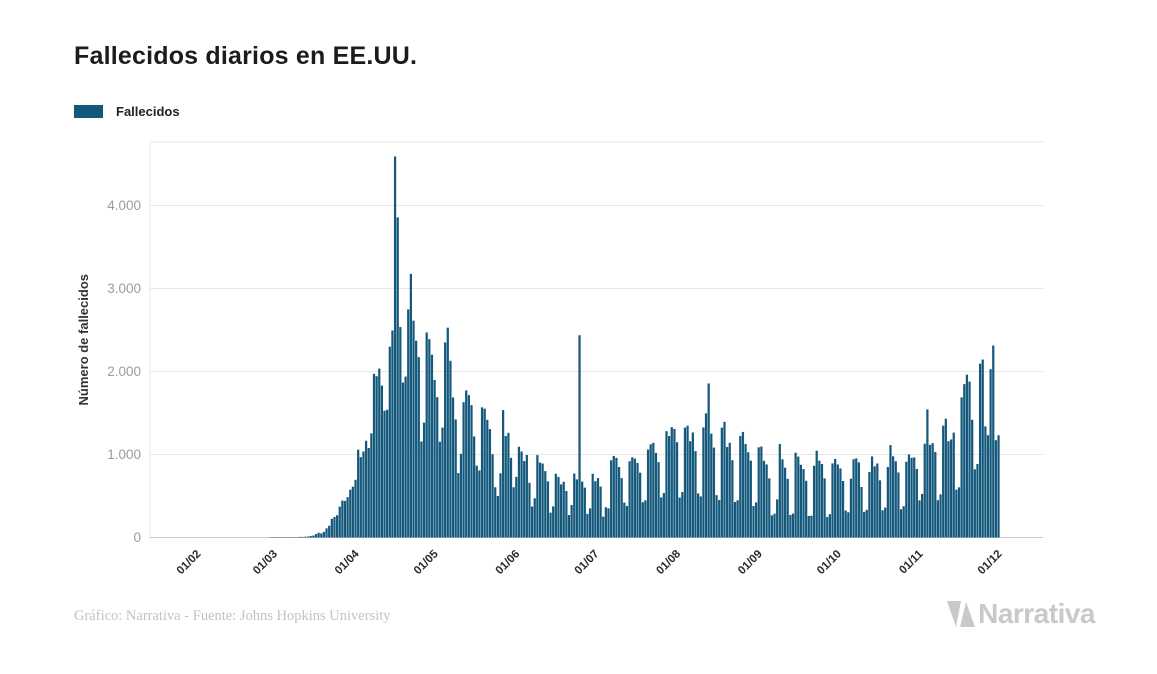 Image resolution: width=1157 pixels, height=674 pixels. I want to click on x-tick-label: 01/03, so click(265, 562).